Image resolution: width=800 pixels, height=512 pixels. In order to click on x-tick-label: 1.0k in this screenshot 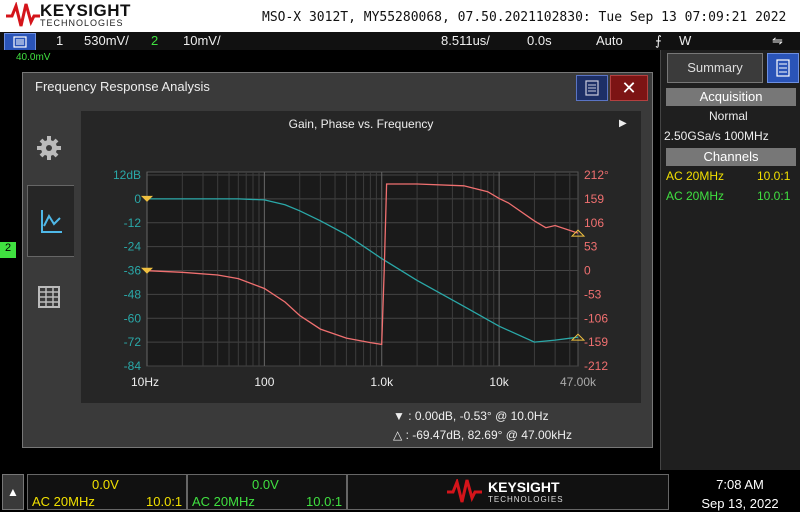, I will do `click(382, 382)`.